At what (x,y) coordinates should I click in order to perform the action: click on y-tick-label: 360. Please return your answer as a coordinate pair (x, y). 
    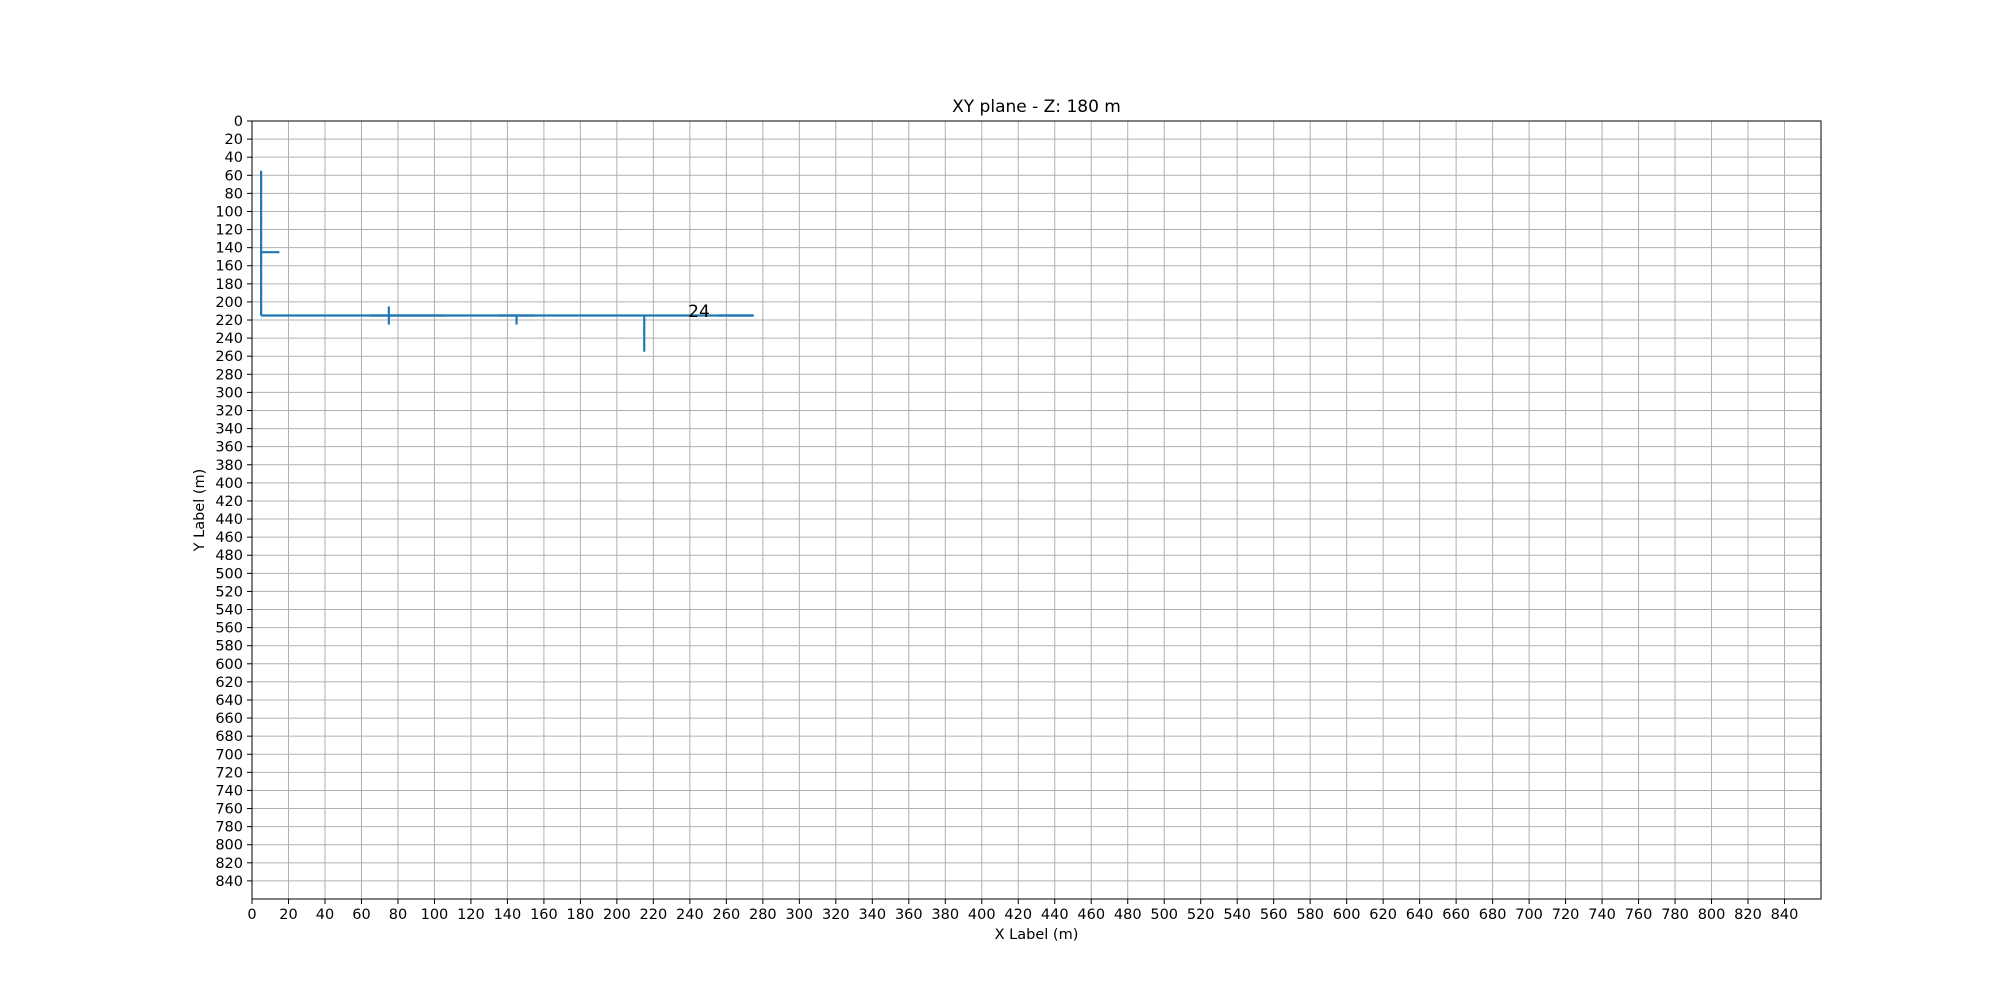
    Looking at the image, I should click on (229, 448).